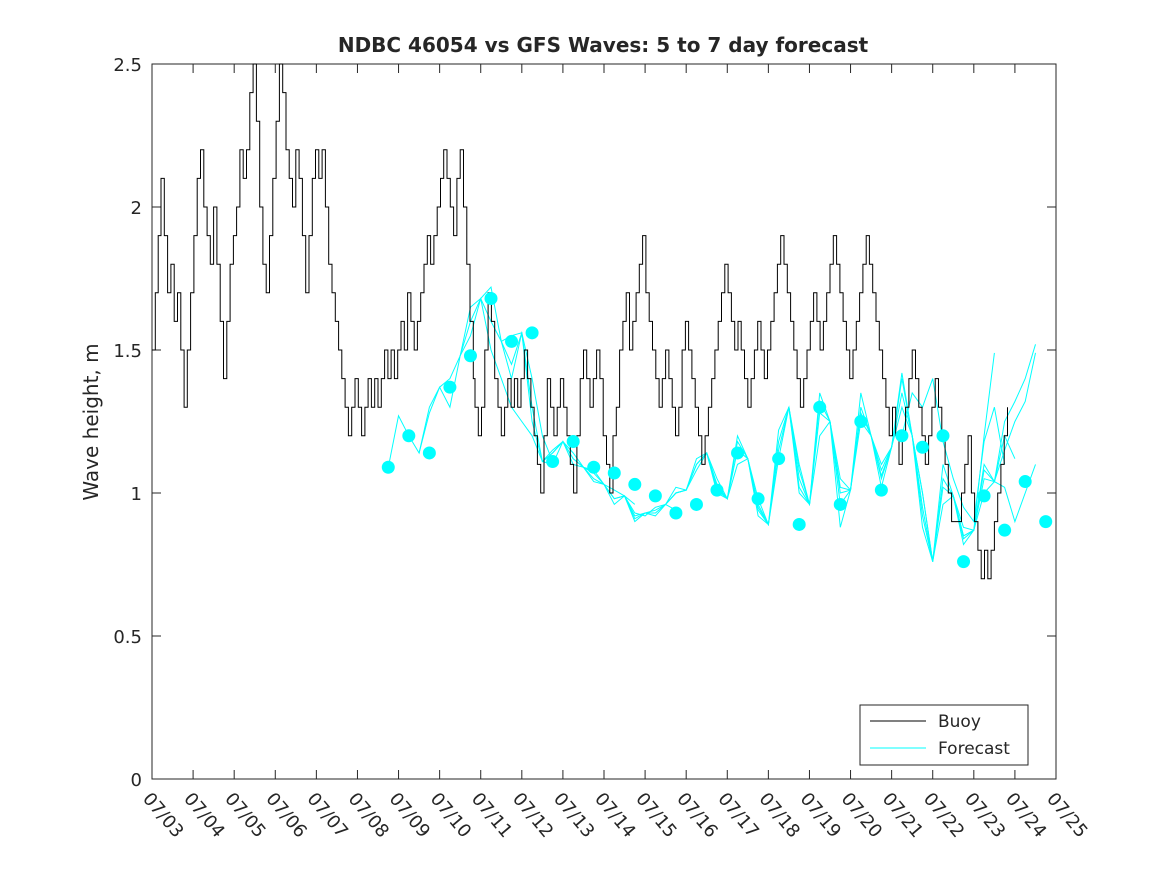 The height and width of the screenshot is (875, 1167). I want to click on legend-label: Buoy, so click(959, 722).